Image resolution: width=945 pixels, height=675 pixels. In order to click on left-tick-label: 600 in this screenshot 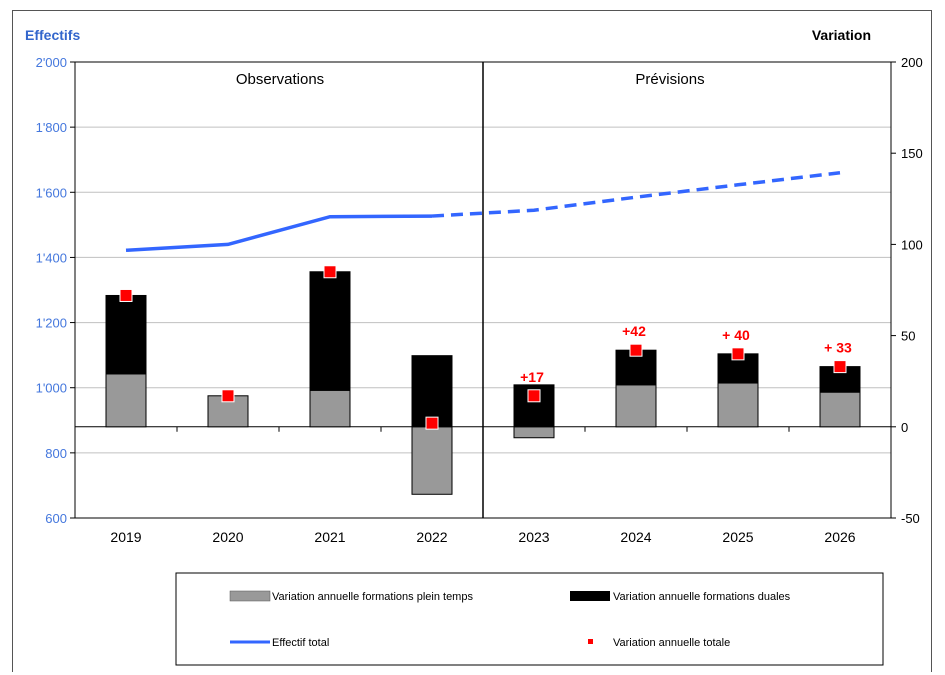, I will do `click(56, 518)`.